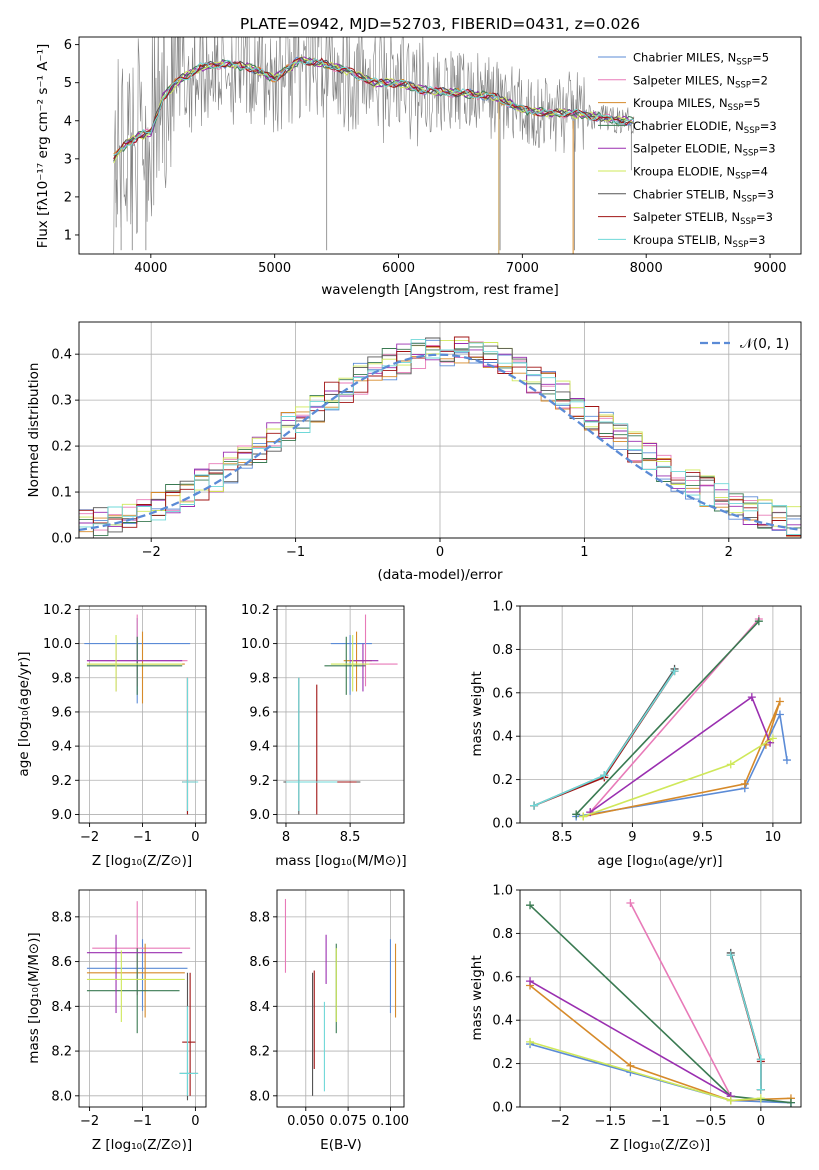  What do you see at coordinates (703, 218) in the screenshot?
I see `spectrum-legend-label: Salpeter STELIB, NSSP=3` at bounding box center [703, 218].